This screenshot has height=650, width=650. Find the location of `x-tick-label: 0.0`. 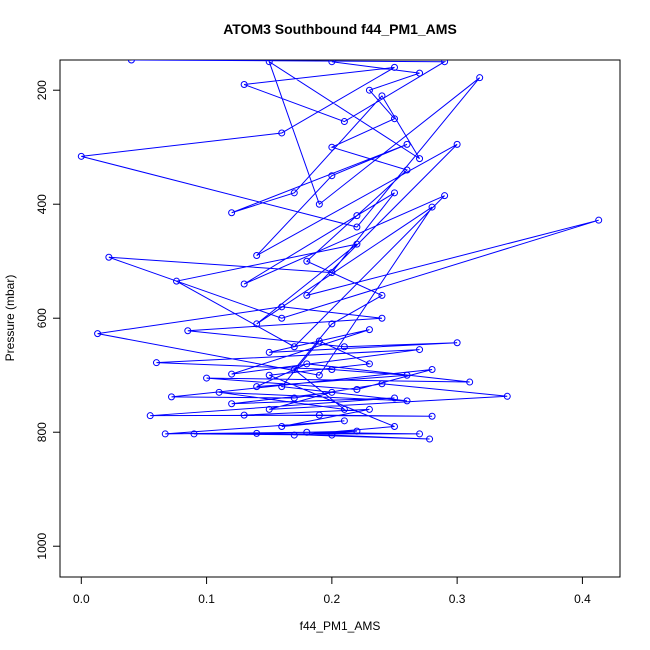

x-tick-label: 0.0 is located at coordinates (81, 599).